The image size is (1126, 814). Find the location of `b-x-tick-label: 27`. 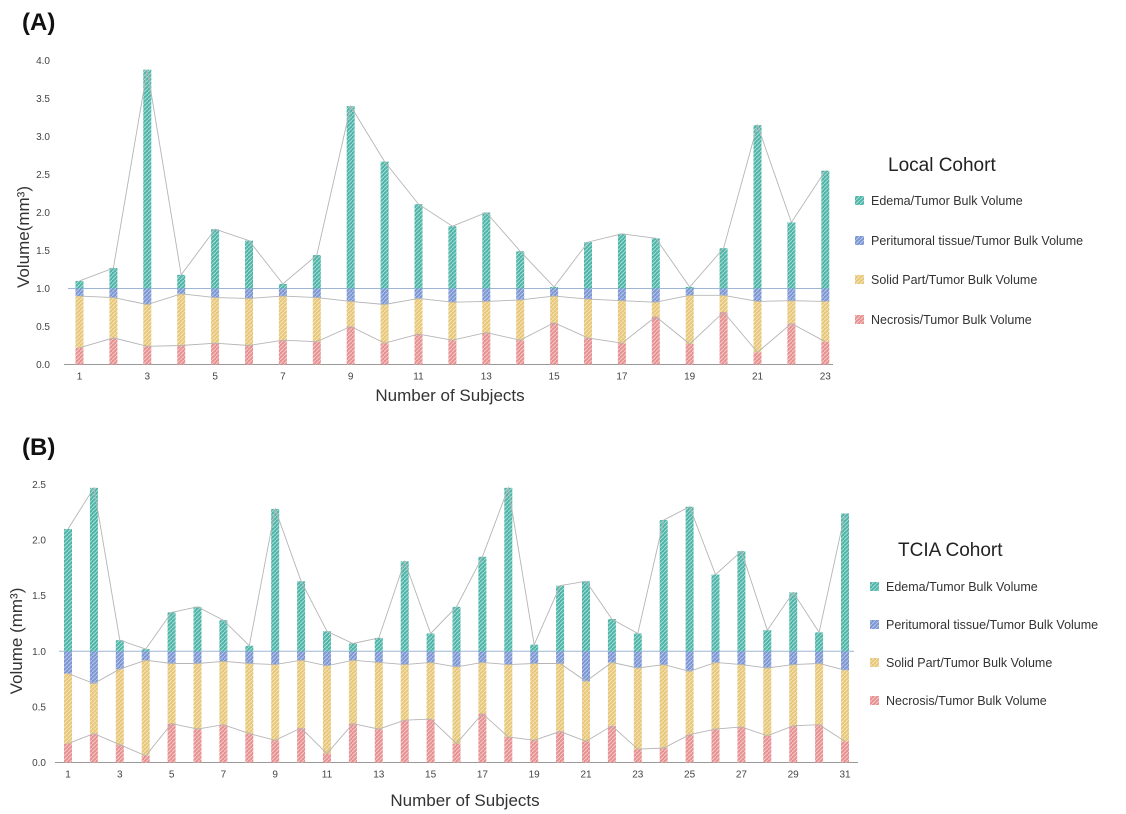

b-x-tick-label: 27 is located at coordinates (742, 775).